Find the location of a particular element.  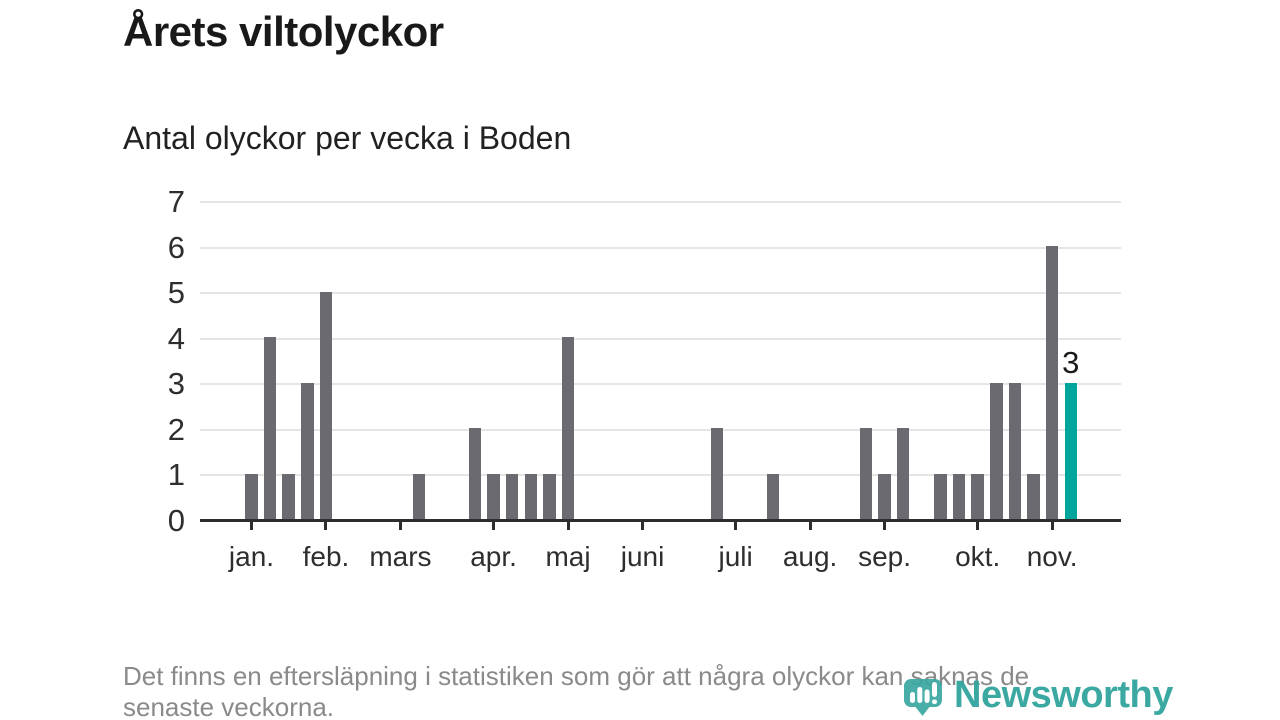

chart-subtitle: Antal olyckor per vecka i Boden is located at coordinates (347, 138).